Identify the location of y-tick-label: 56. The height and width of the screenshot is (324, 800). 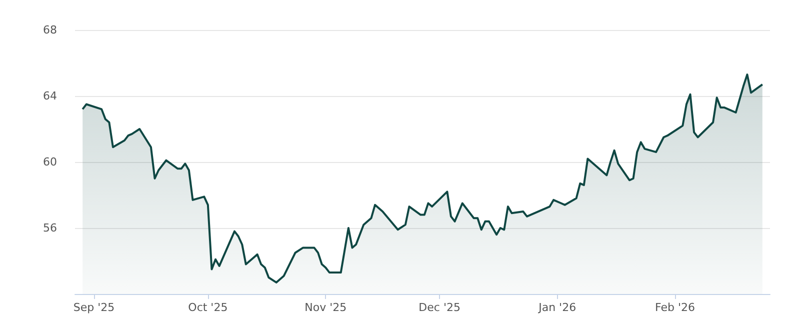
(50, 228).